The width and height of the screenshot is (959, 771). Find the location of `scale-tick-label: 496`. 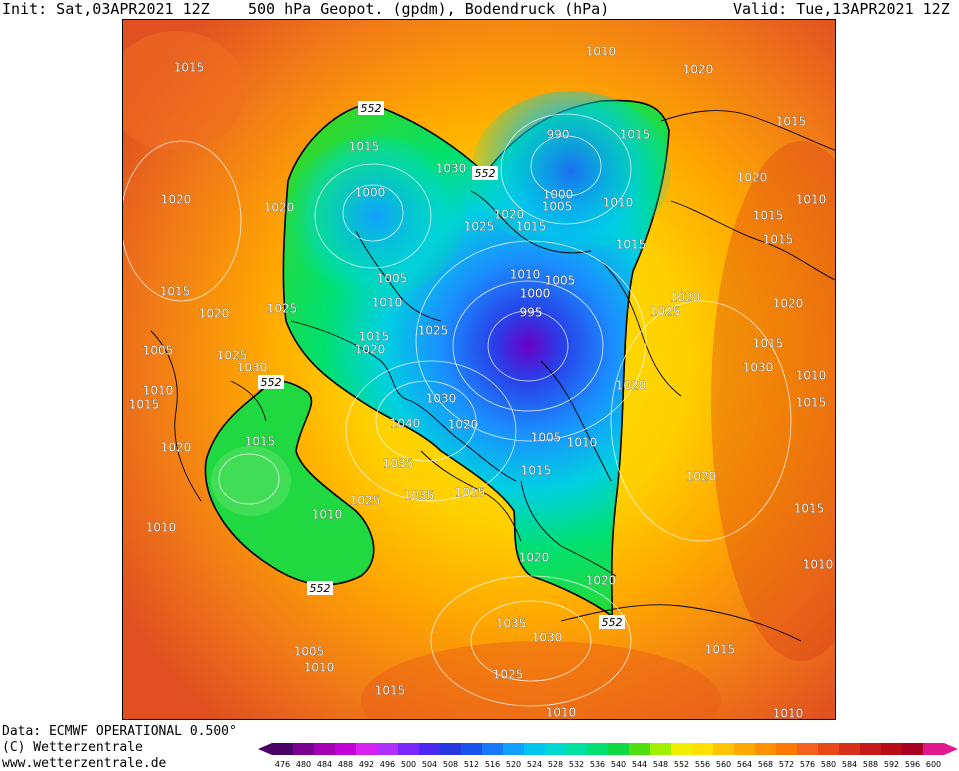

scale-tick-label: 496 is located at coordinates (387, 764).